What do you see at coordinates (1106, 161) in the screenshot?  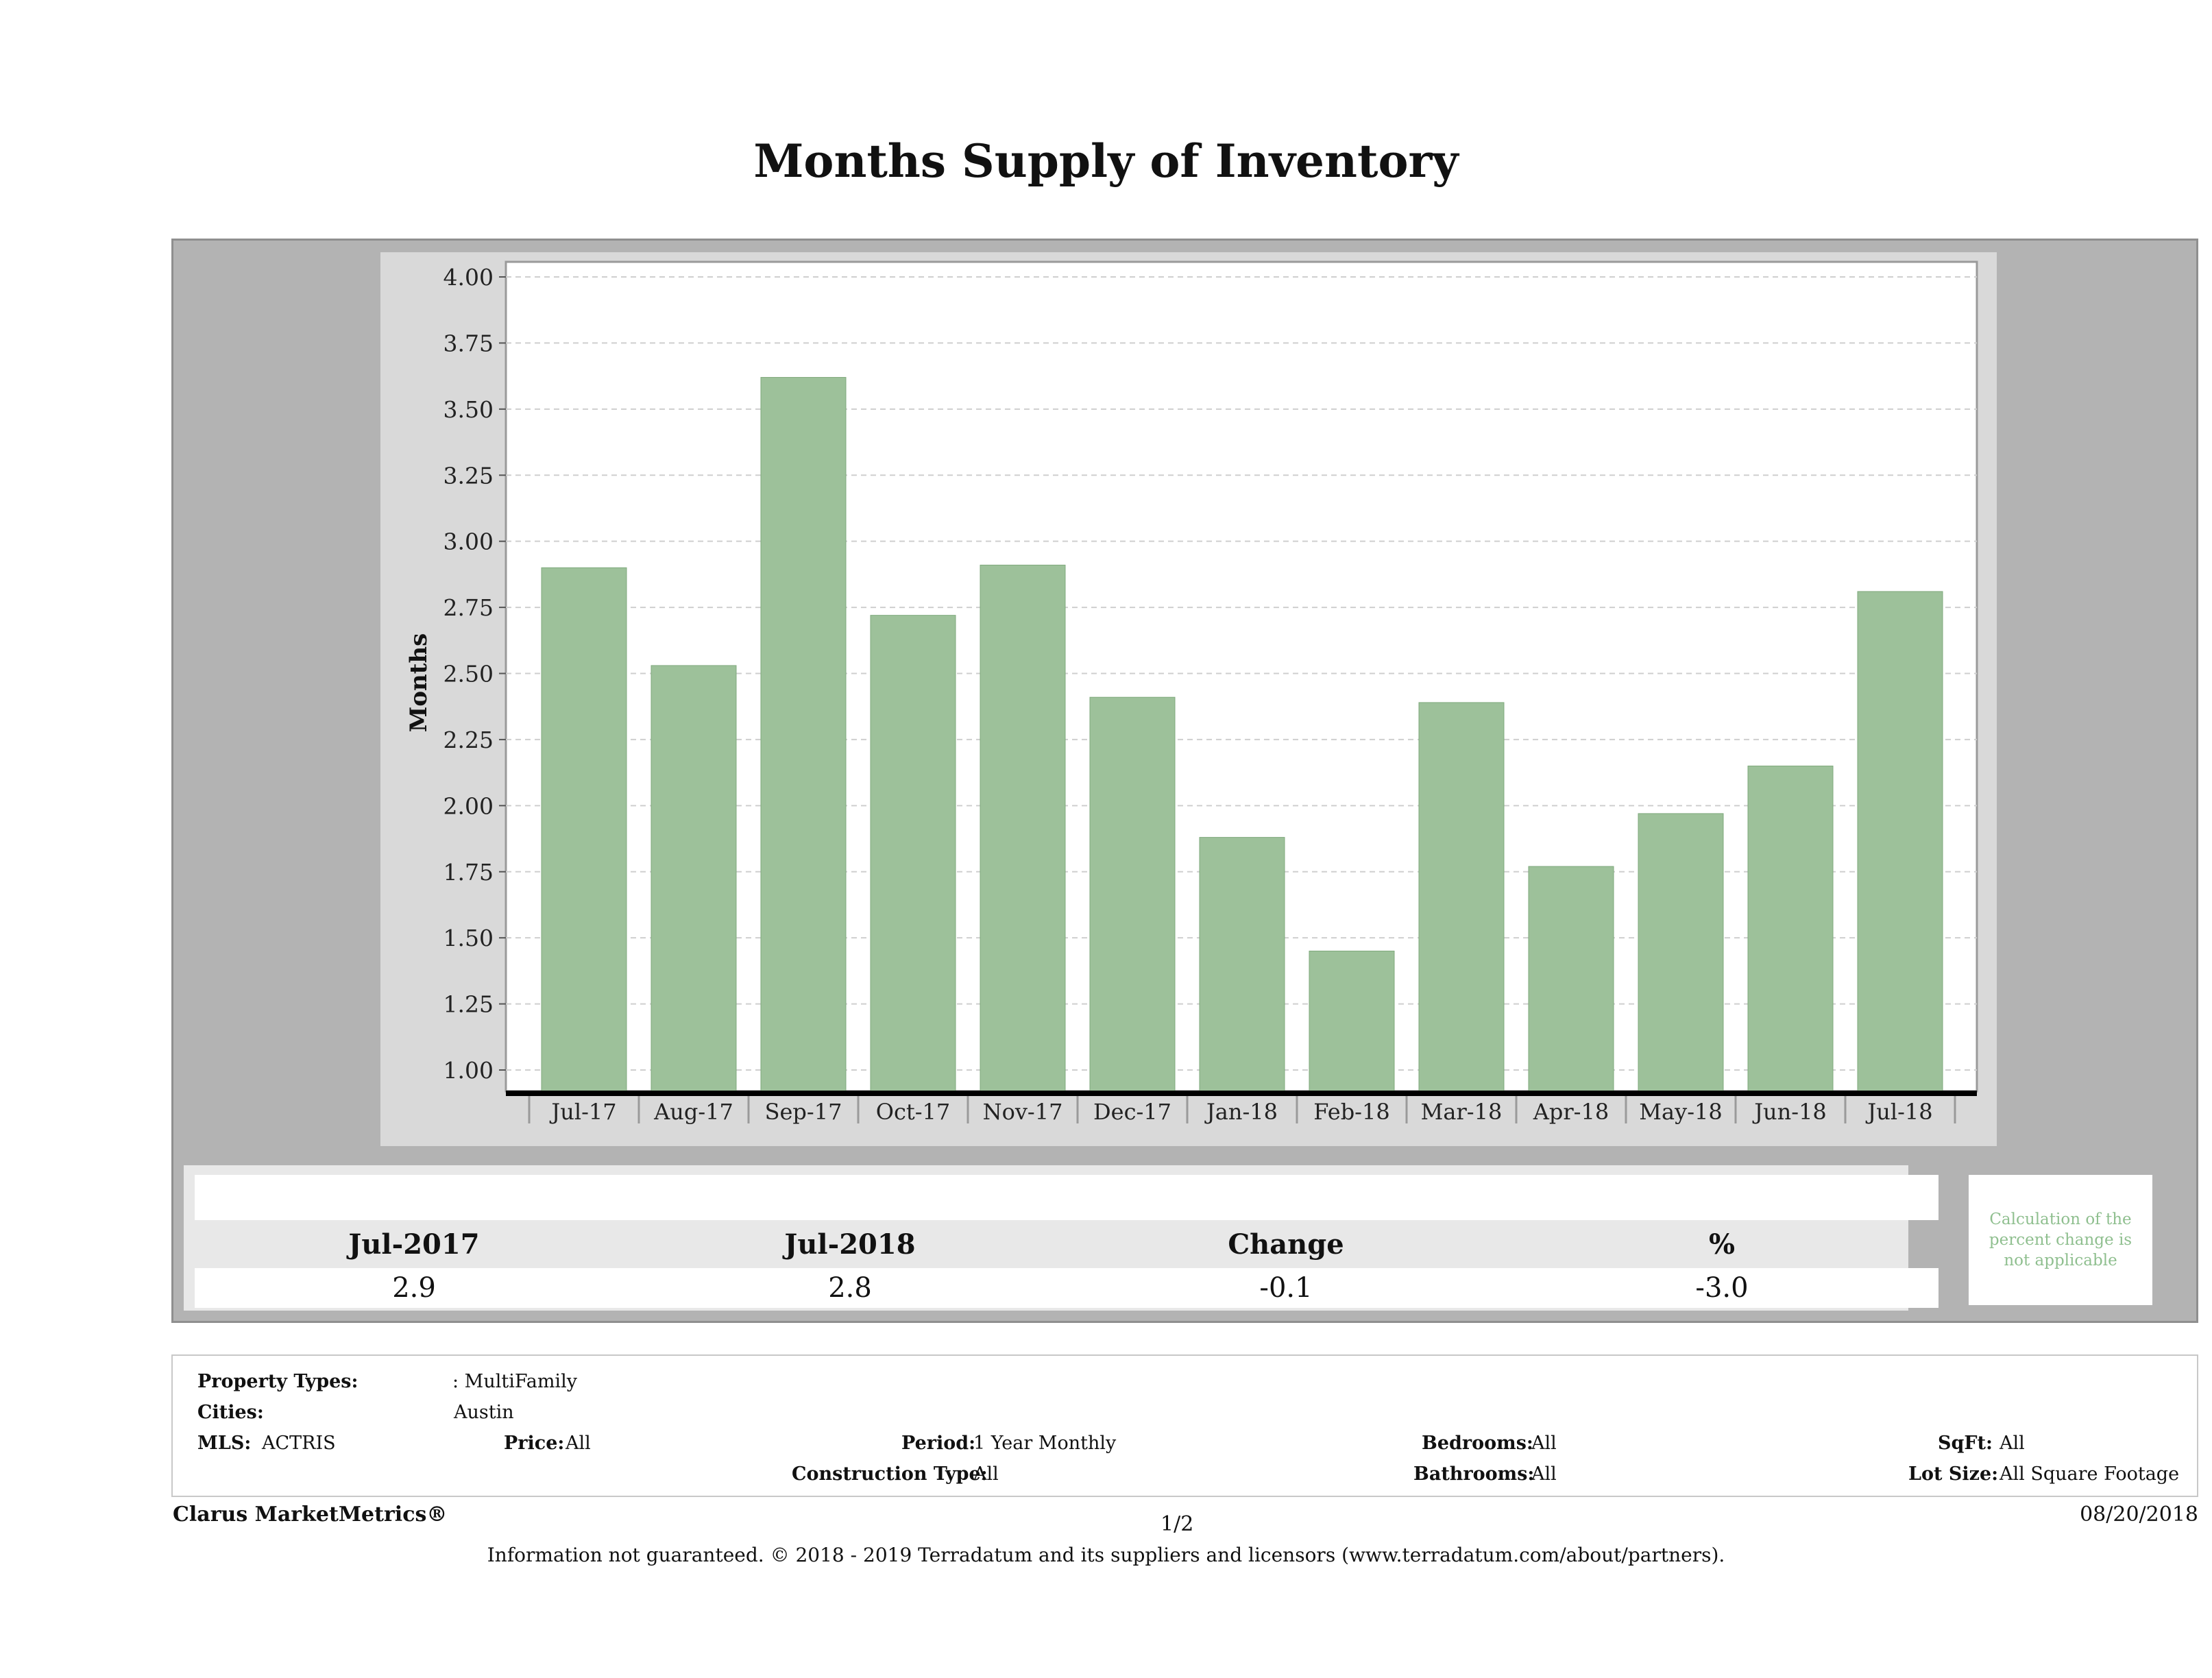 I see `page-title: Months Supply of Inventory` at bounding box center [1106, 161].